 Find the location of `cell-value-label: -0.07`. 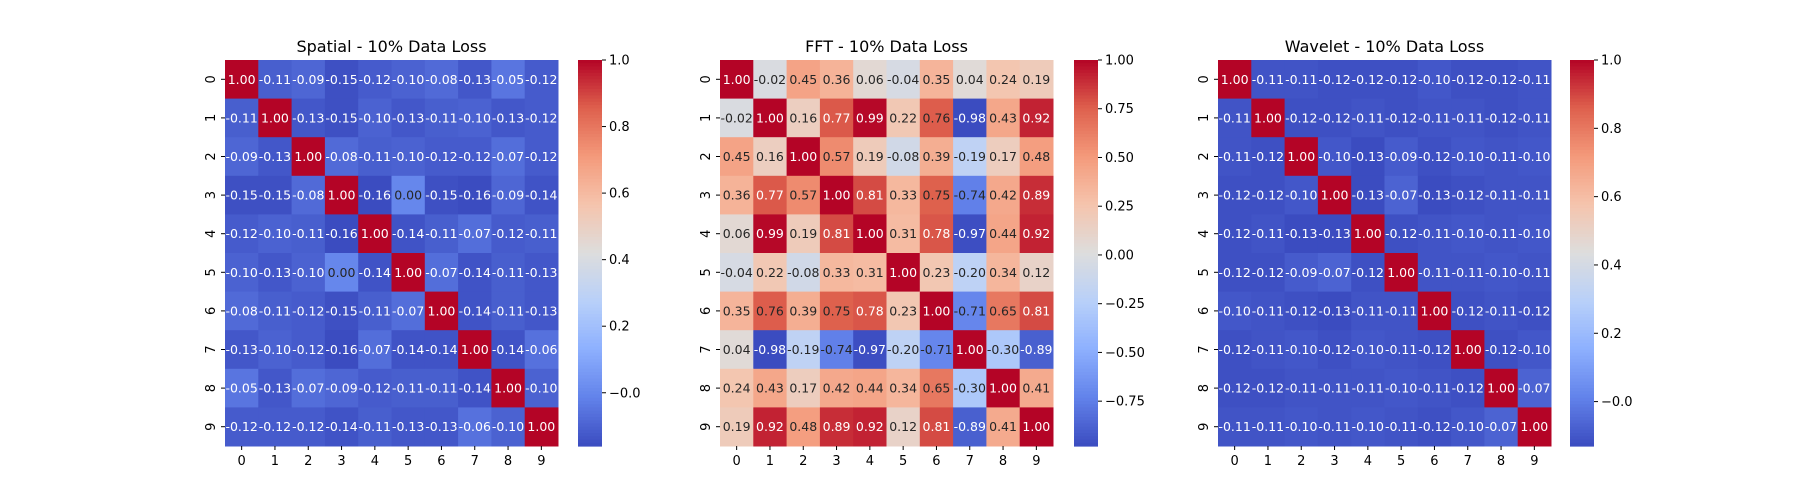

cell-value-label: -0.07 is located at coordinates (1401, 195).